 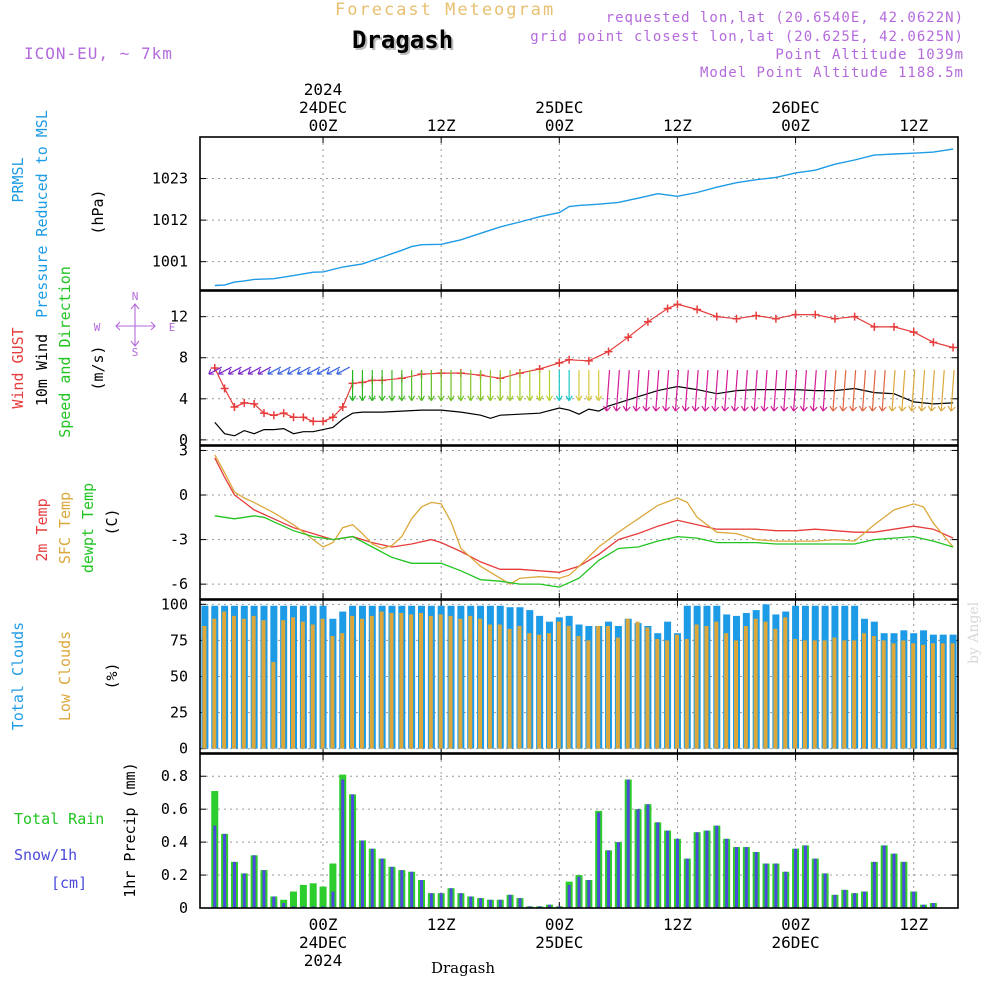 What do you see at coordinates (559, 942) in the screenshot?
I see `time-label-bottom: 25DEC` at bounding box center [559, 942].